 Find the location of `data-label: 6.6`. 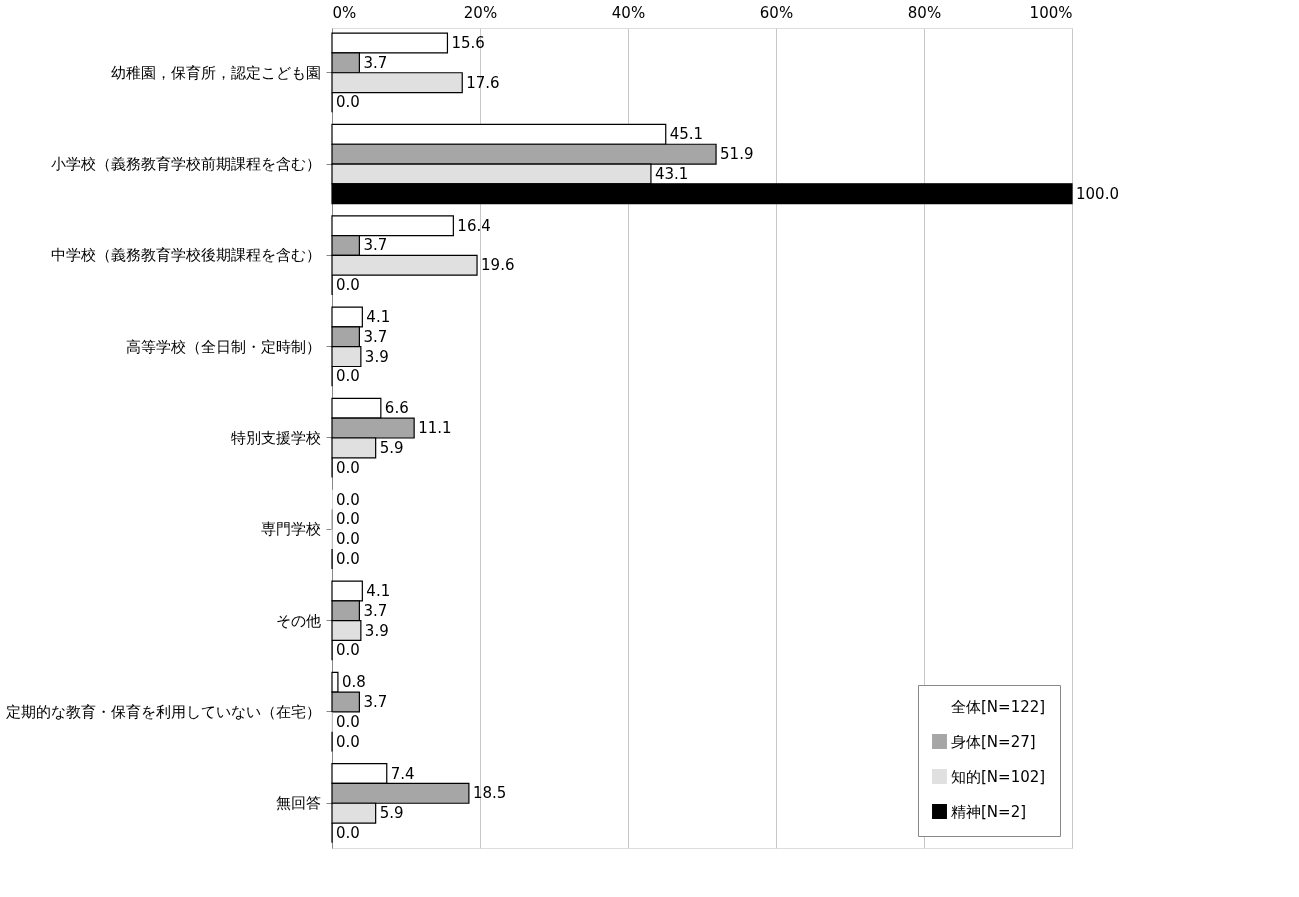

data-label: 6.6 is located at coordinates (396, 408).